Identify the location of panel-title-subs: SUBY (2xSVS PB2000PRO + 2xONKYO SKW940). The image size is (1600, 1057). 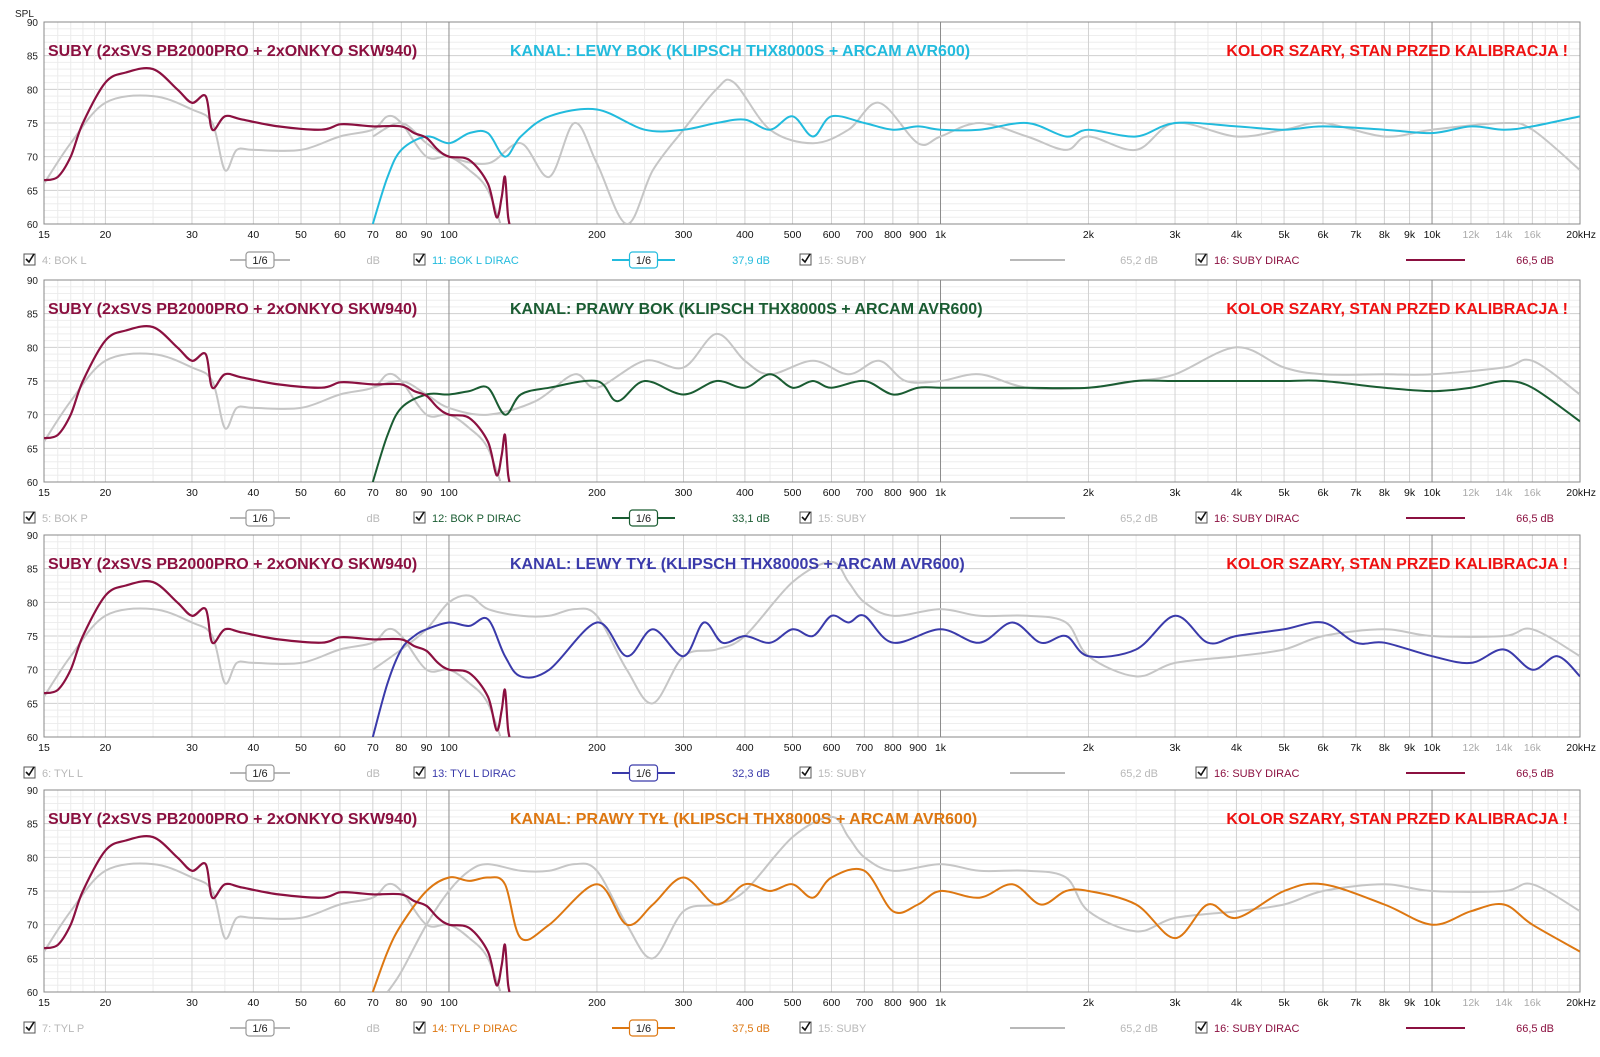
(232, 51).